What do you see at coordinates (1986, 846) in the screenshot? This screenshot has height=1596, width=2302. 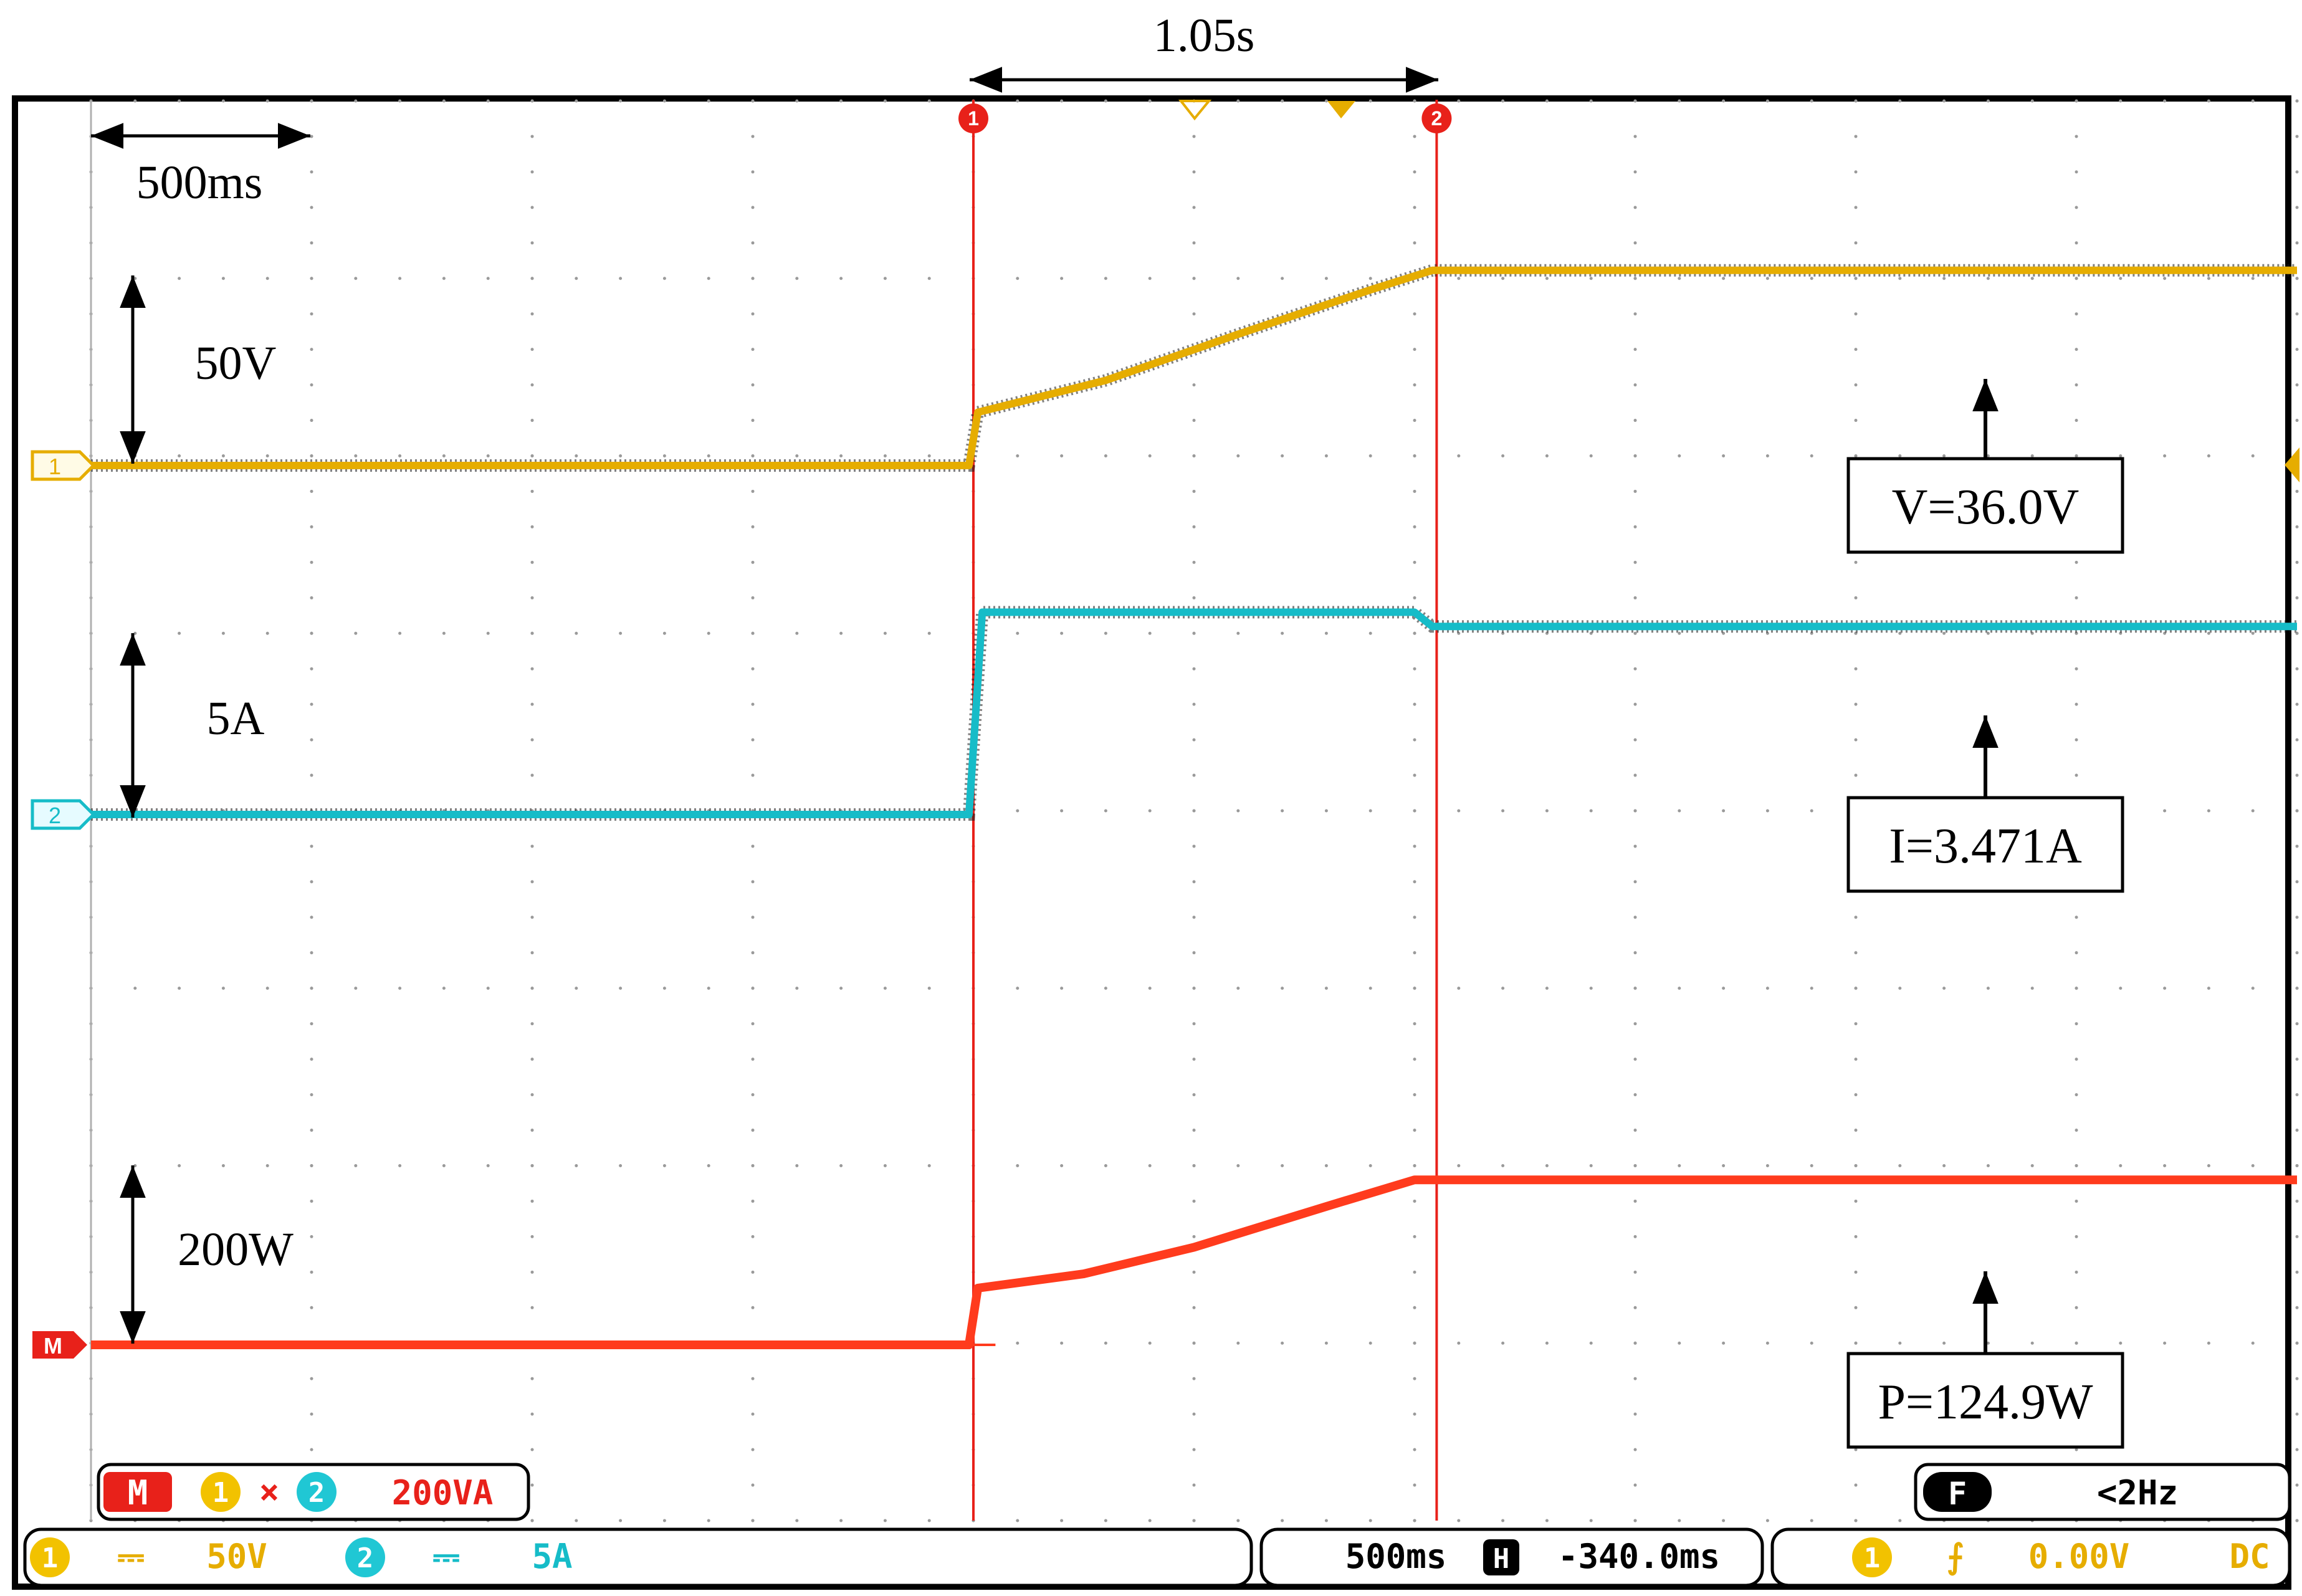 I see `current-value: I=3.471A` at bounding box center [1986, 846].